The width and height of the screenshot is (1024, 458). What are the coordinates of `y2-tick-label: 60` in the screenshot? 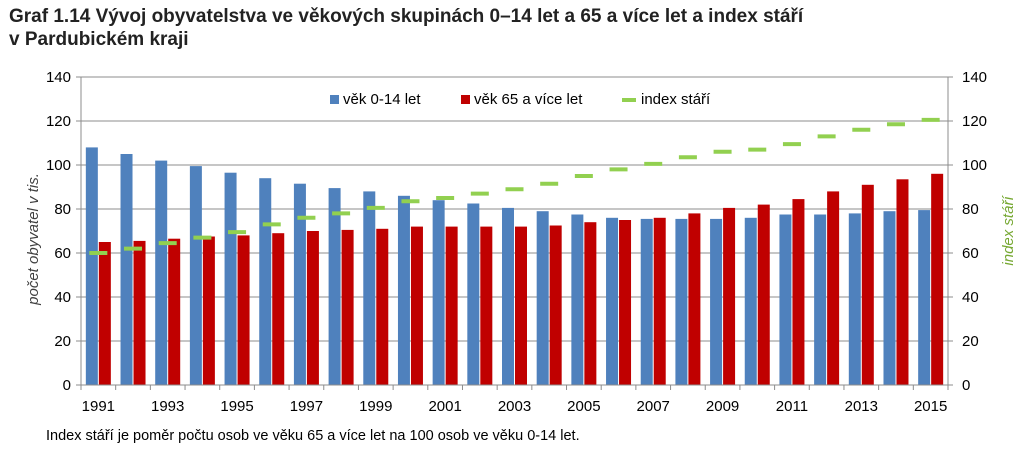 It's located at (970, 253).